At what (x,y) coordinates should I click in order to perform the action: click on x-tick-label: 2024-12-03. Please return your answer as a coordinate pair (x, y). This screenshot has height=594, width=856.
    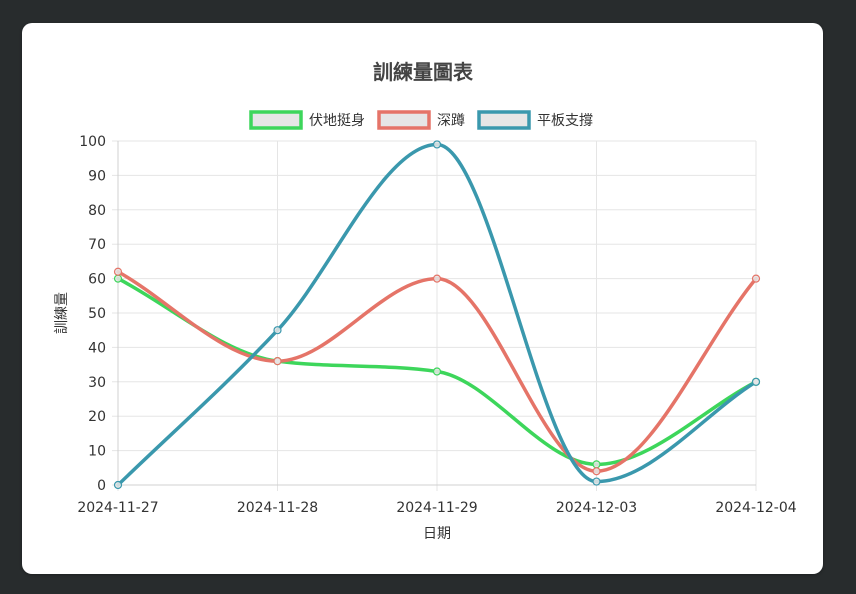
    Looking at the image, I should click on (596, 508).